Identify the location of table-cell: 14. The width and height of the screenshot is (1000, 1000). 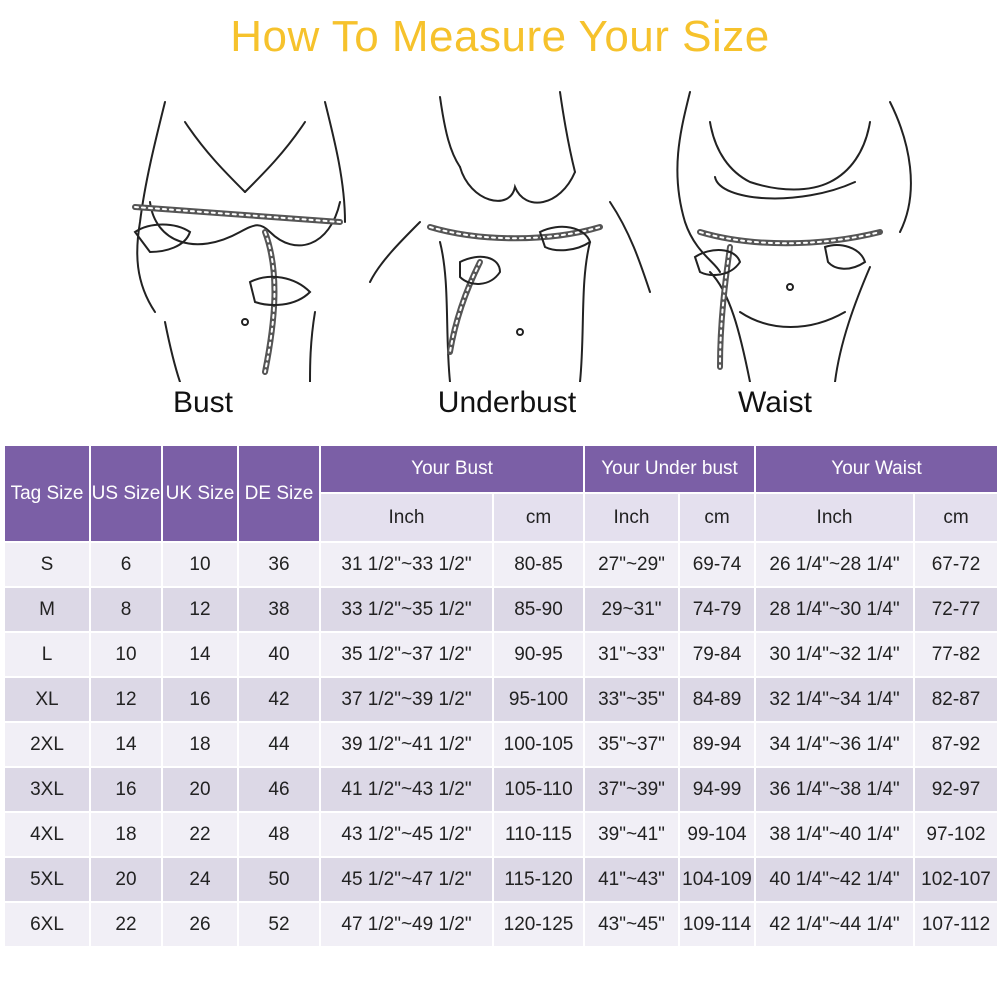
(126, 744).